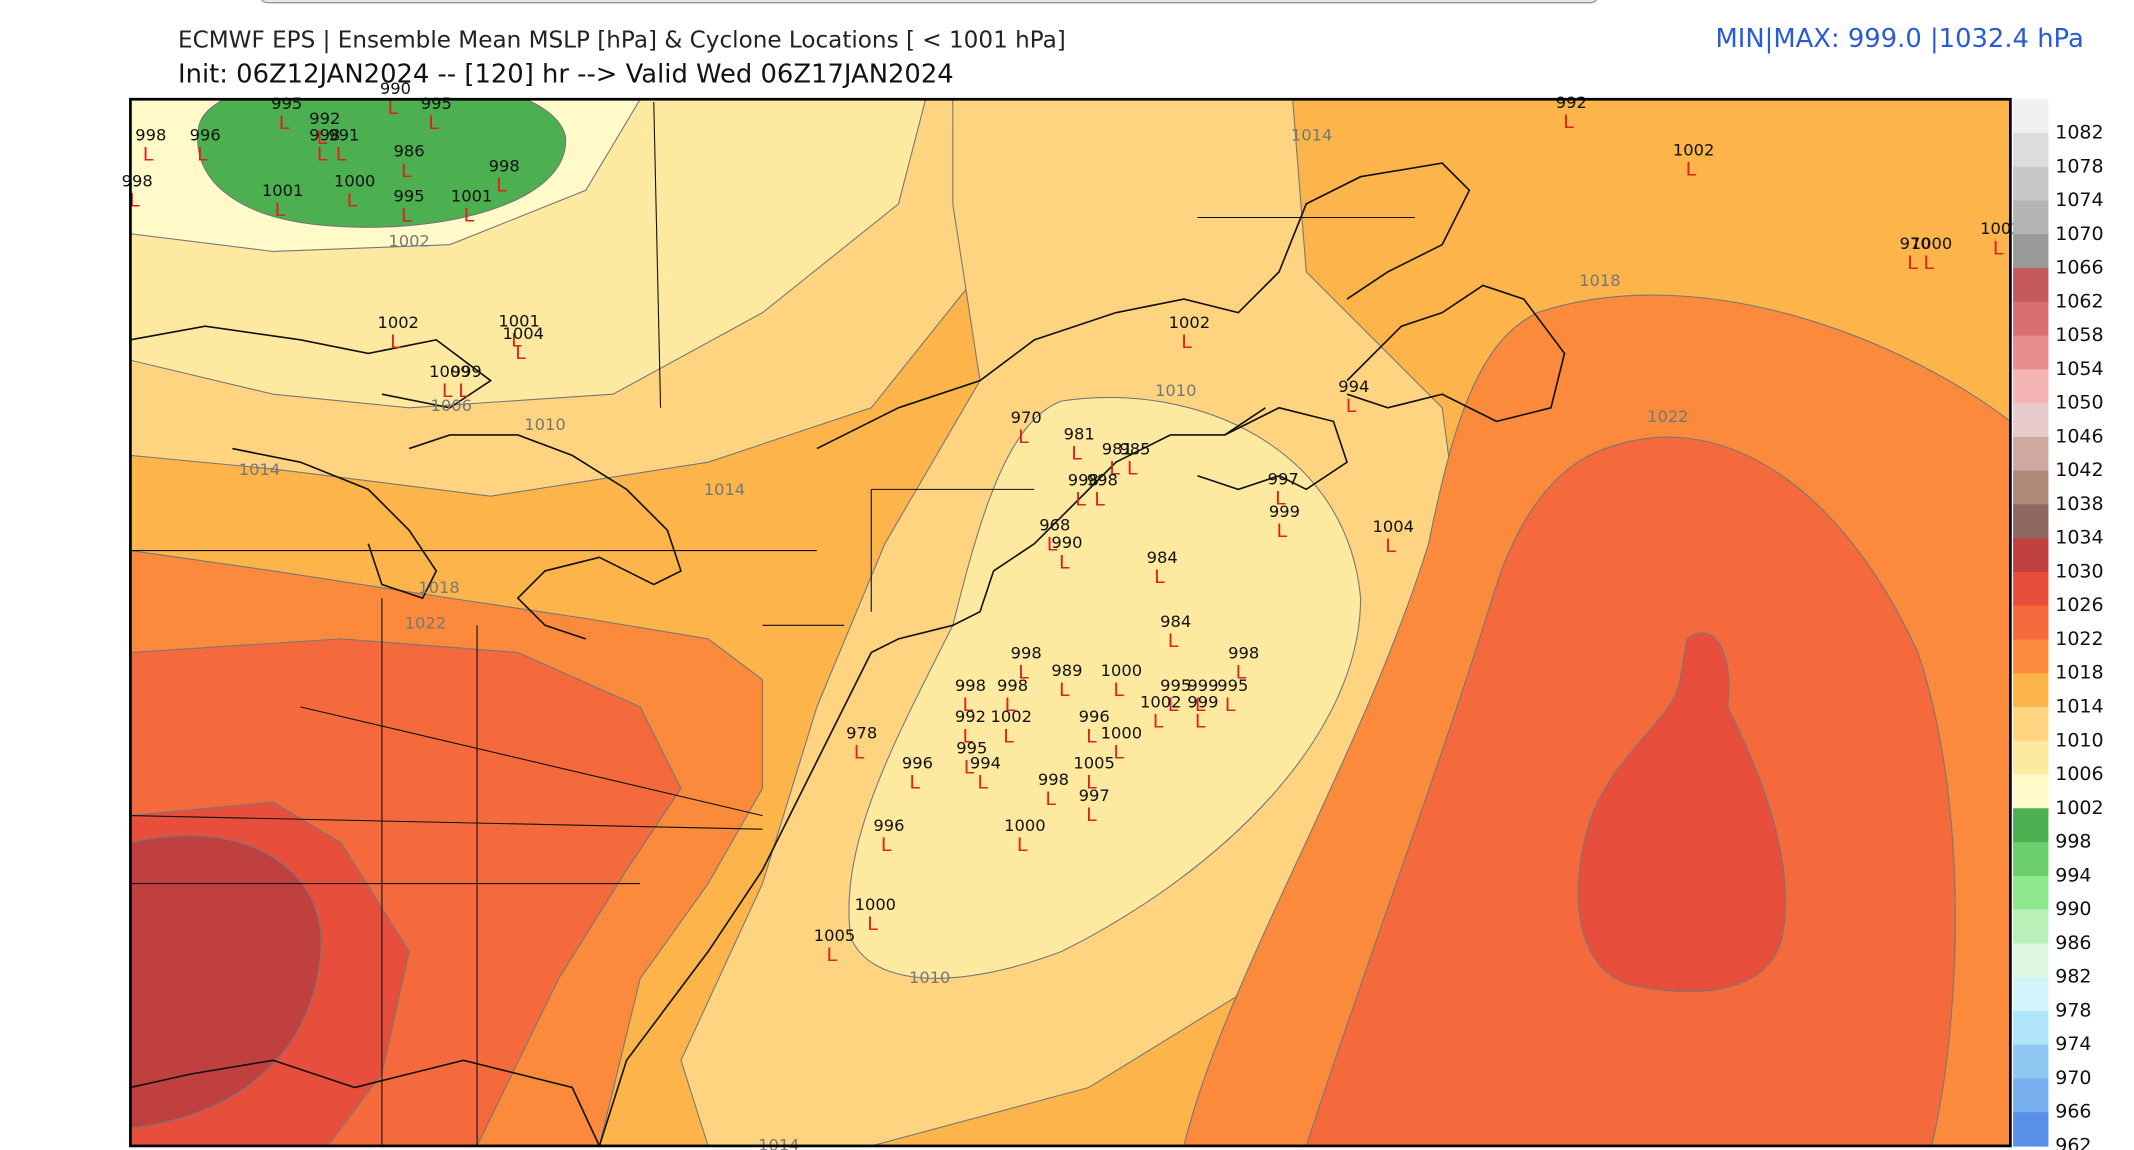 The image size is (2134, 1150). I want to click on colorbar-label: 1074, so click(2079, 200).